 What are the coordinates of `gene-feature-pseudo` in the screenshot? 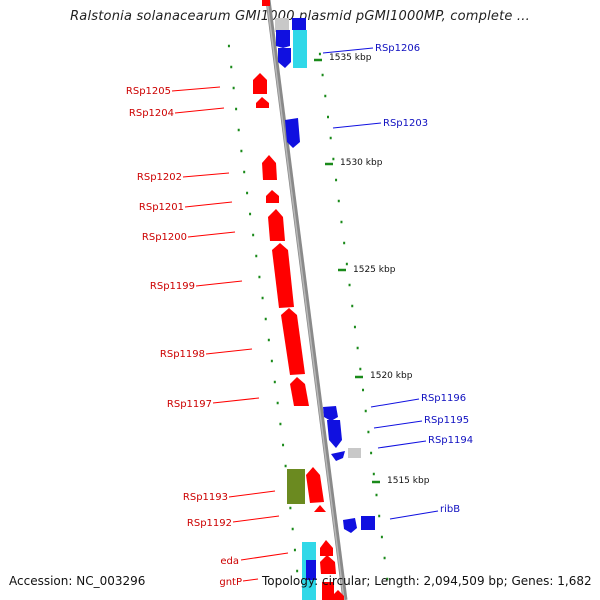 It's located at (354, 453).